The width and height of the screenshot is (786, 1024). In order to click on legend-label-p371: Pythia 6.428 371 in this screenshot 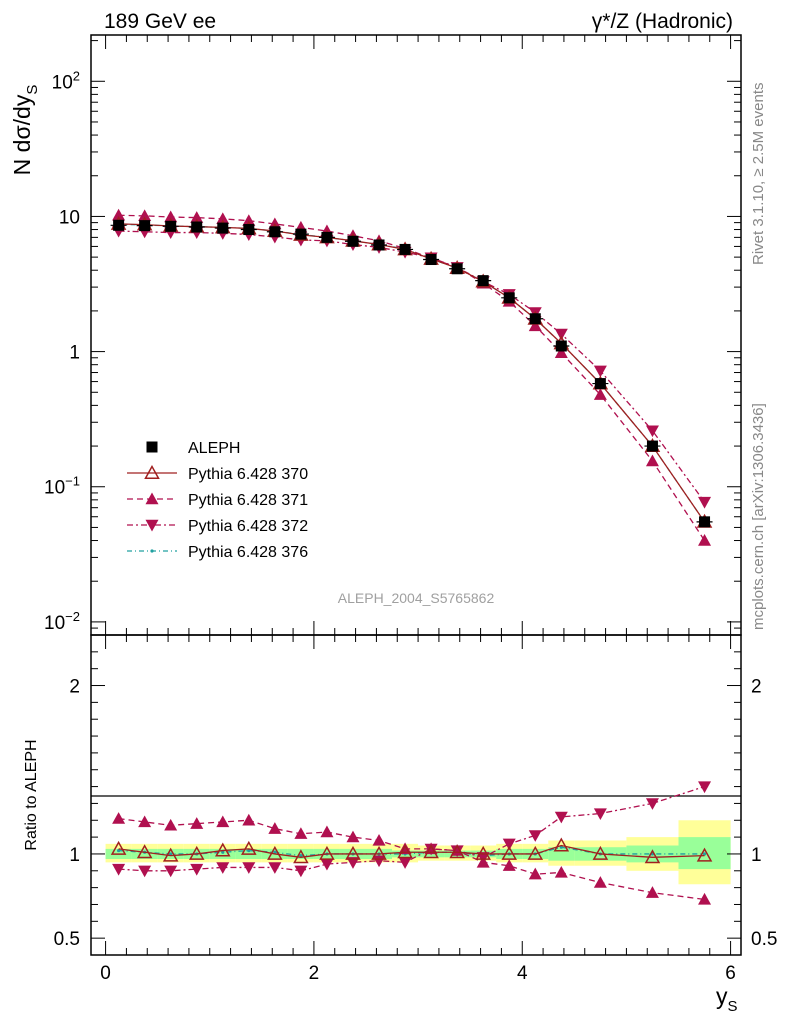, I will do `click(248, 500)`.